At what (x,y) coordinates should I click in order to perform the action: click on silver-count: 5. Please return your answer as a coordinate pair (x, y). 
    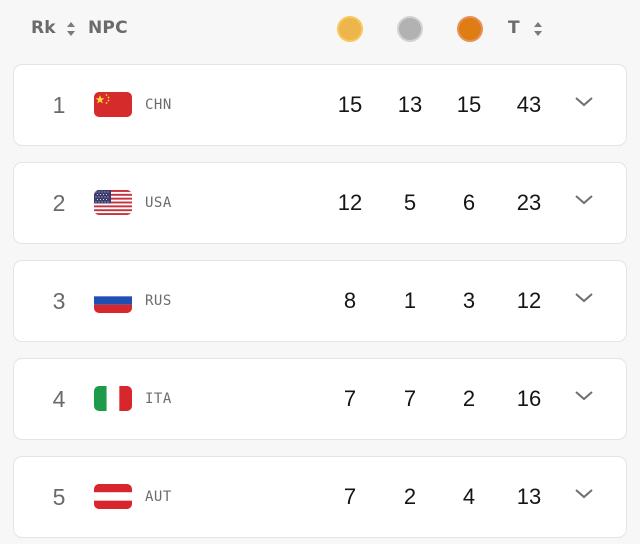
    Looking at the image, I should click on (410, 202).